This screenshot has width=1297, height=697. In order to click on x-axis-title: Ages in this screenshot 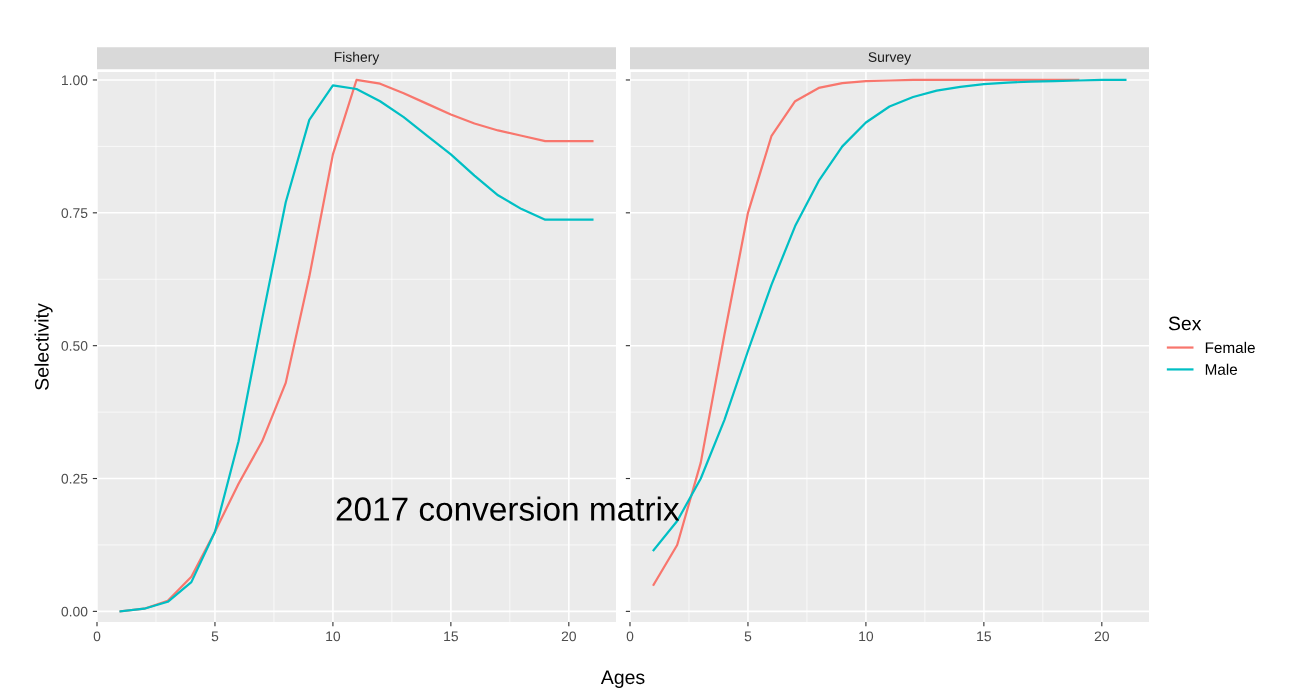, I will do `click(622, 679)`.